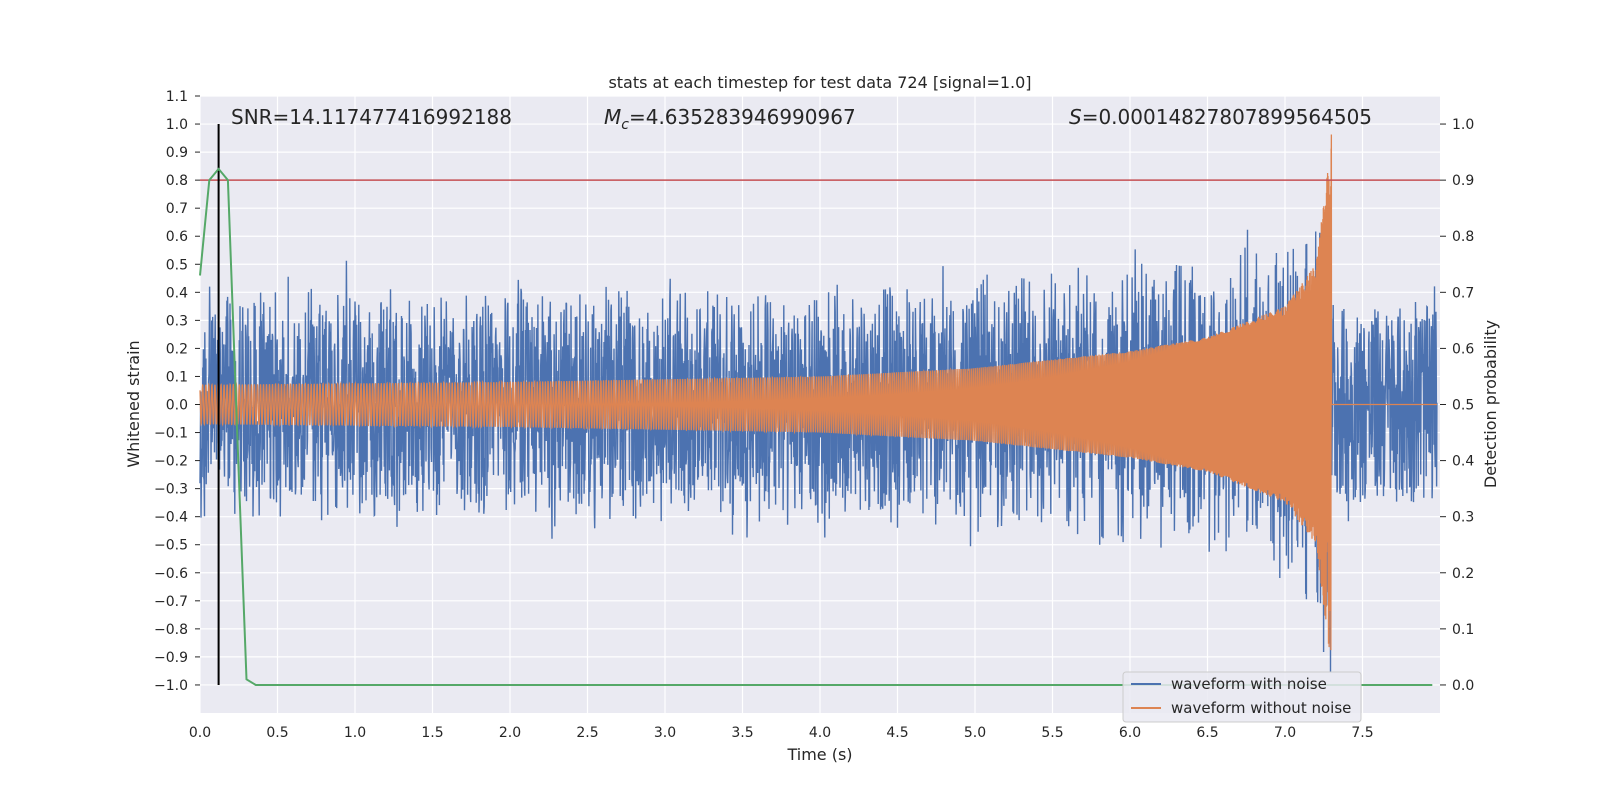  What do you see at coordinates (625, 125) in the screenshot?
I see `mc-subscript: c` at bounding box center [625, 125].